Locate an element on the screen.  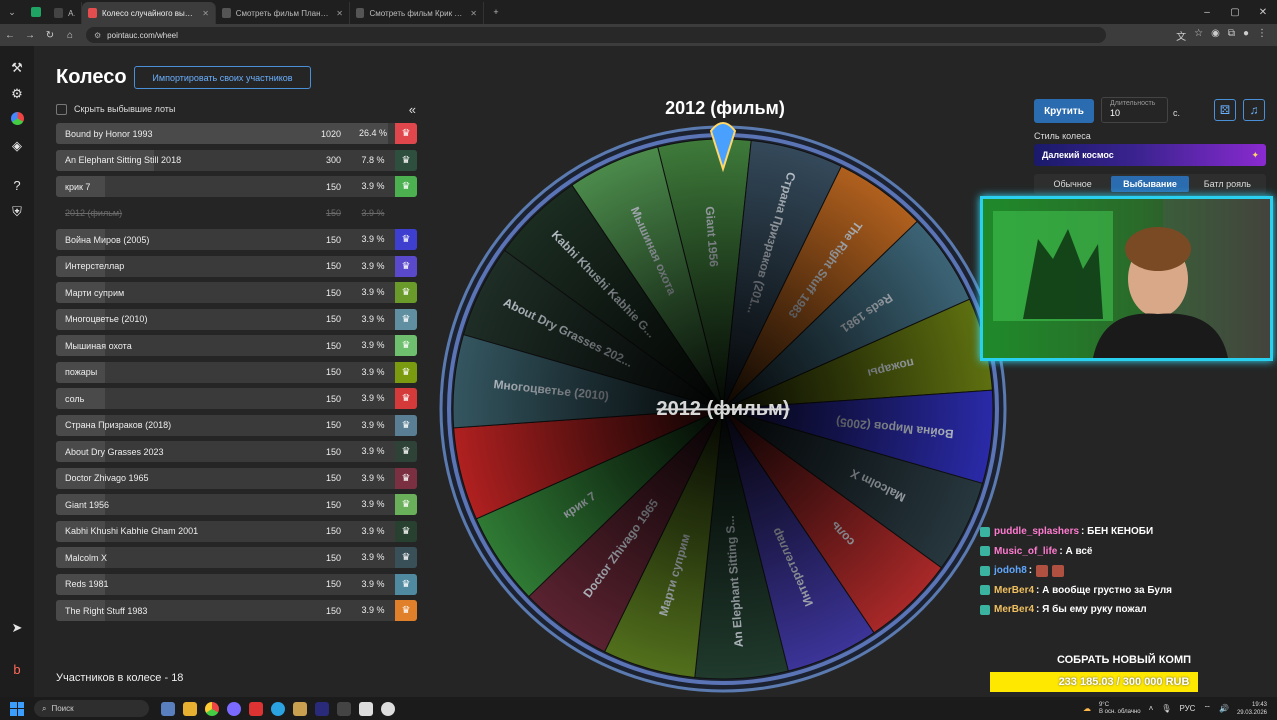
lot-row: Марти суприм 150 3.9 % ♛ is located at coordinates (236, 292).